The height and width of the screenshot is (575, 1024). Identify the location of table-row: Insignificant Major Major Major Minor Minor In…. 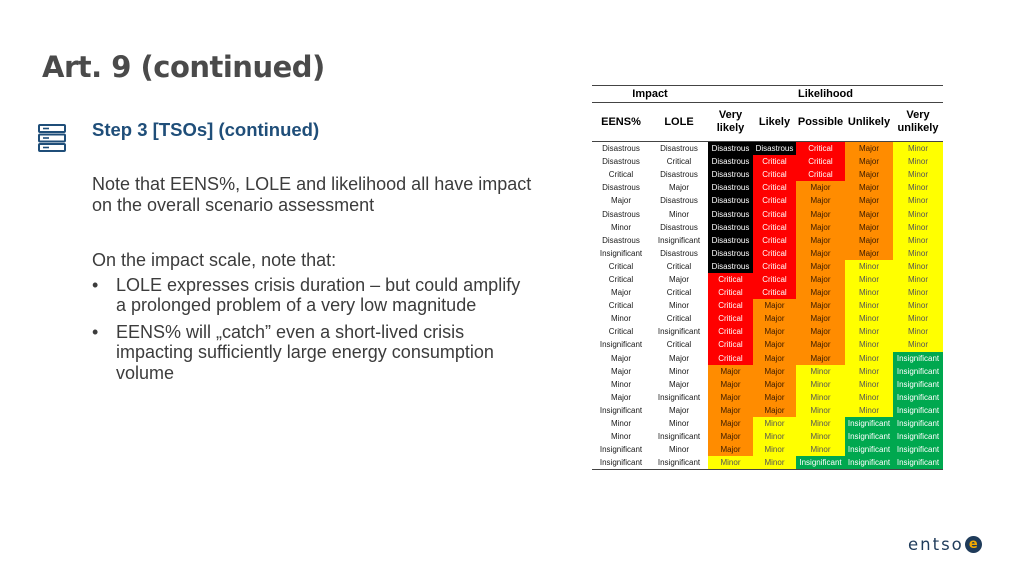
(767, 410).